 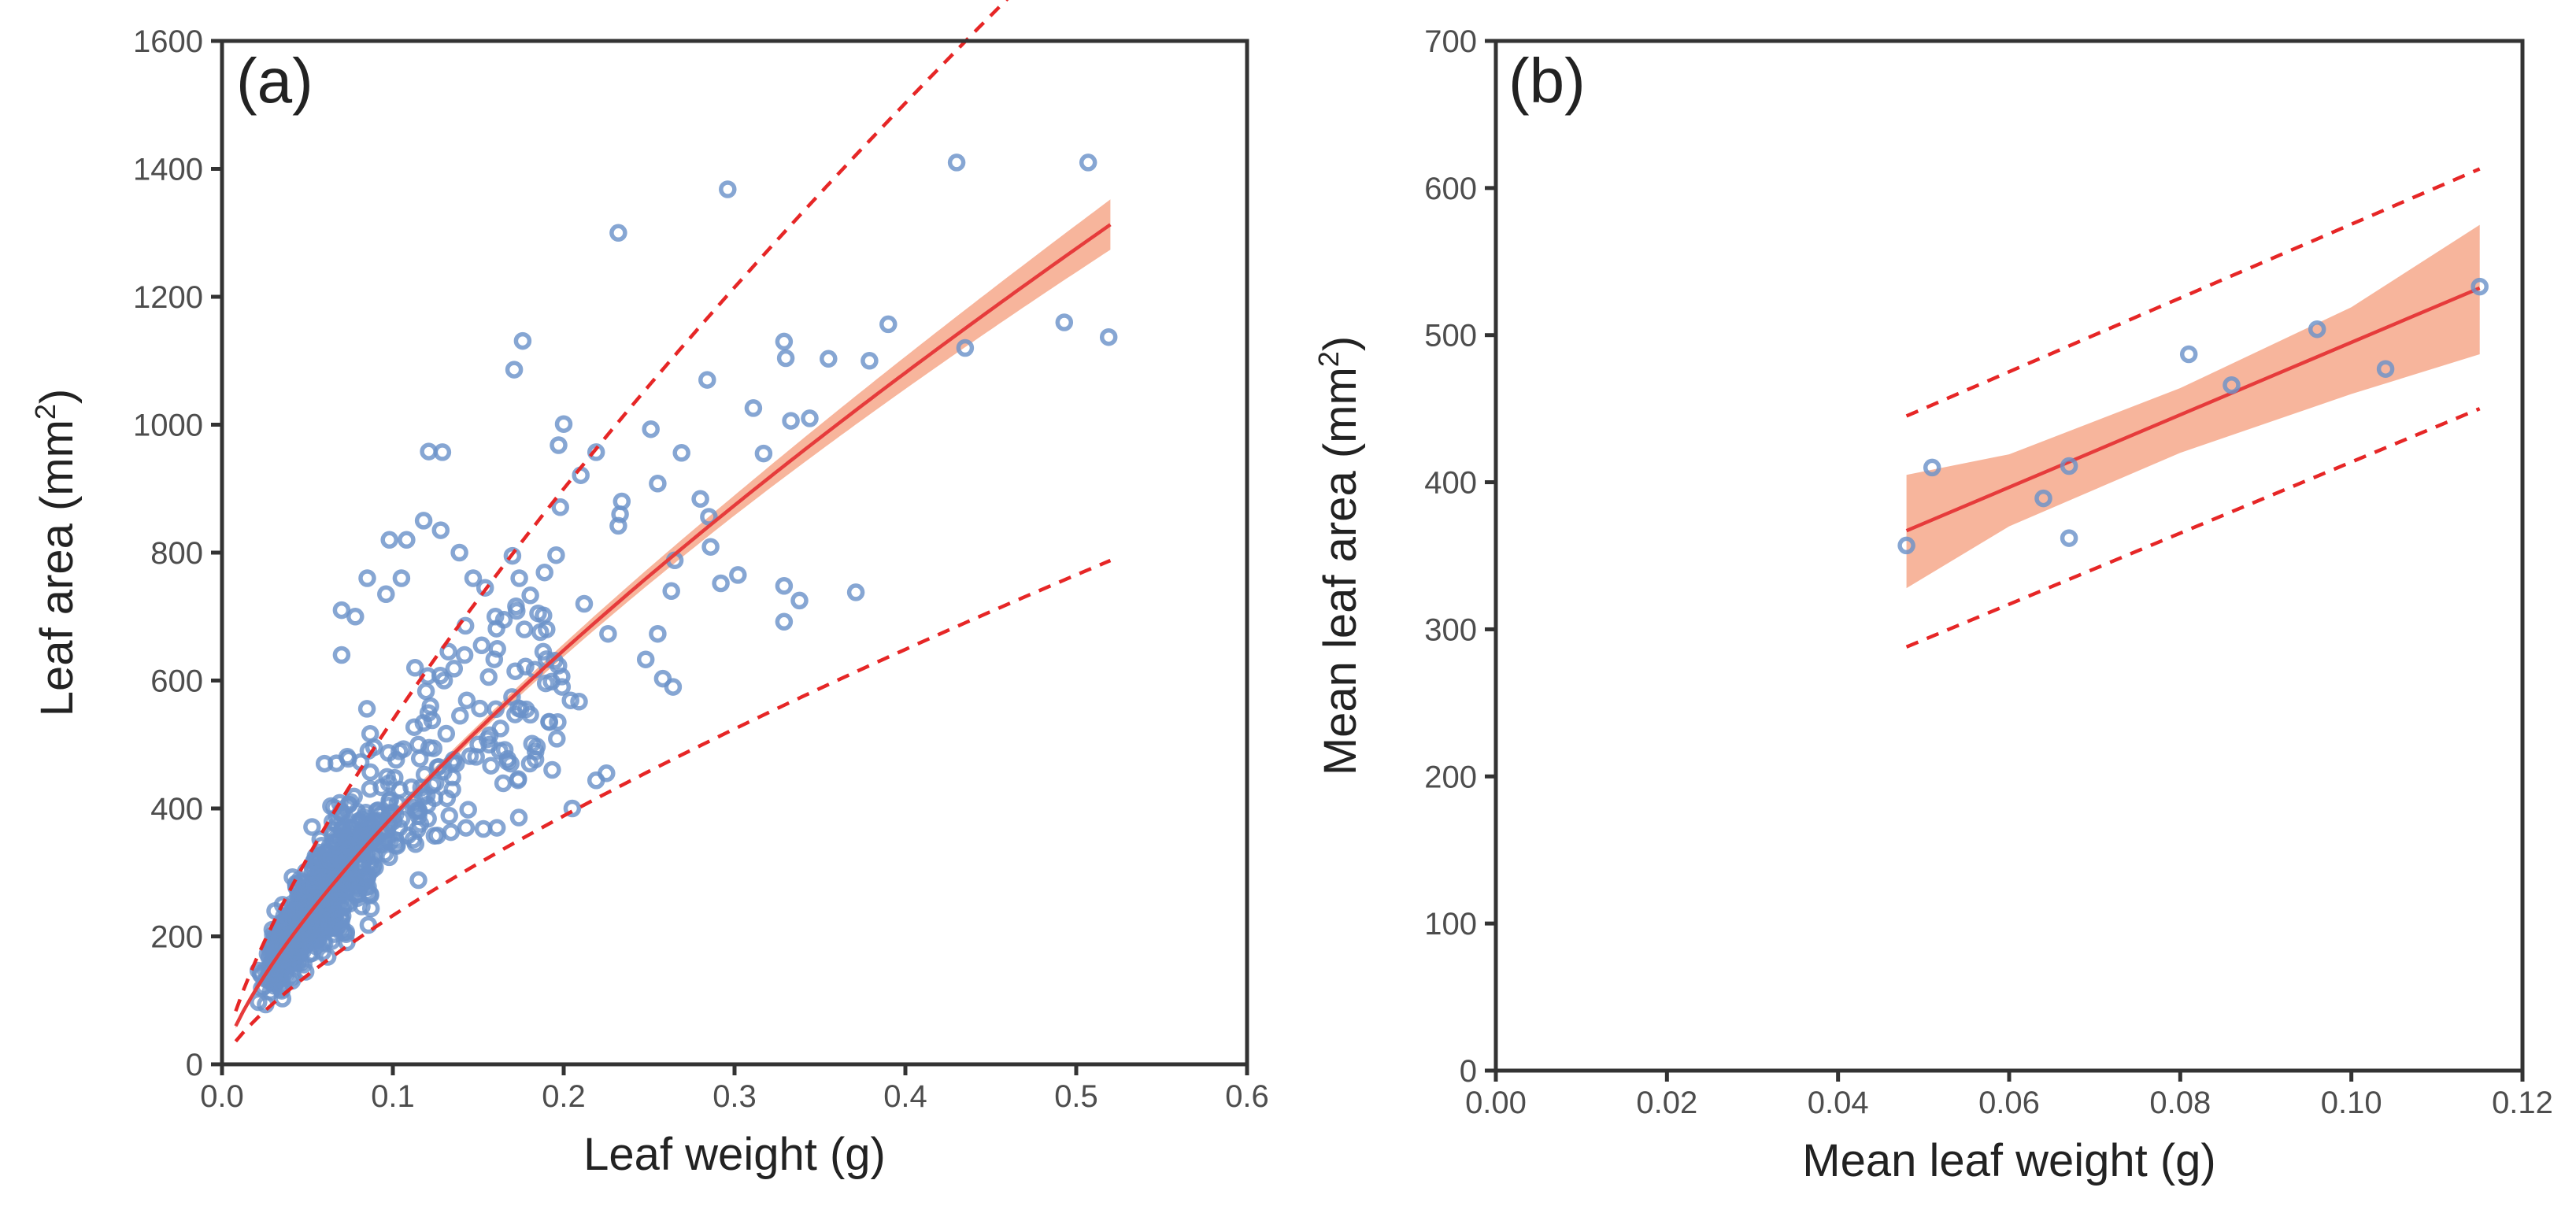 I want to click on panel-a-x-tick-label: 0.5, so click(x=1076, y=1096).